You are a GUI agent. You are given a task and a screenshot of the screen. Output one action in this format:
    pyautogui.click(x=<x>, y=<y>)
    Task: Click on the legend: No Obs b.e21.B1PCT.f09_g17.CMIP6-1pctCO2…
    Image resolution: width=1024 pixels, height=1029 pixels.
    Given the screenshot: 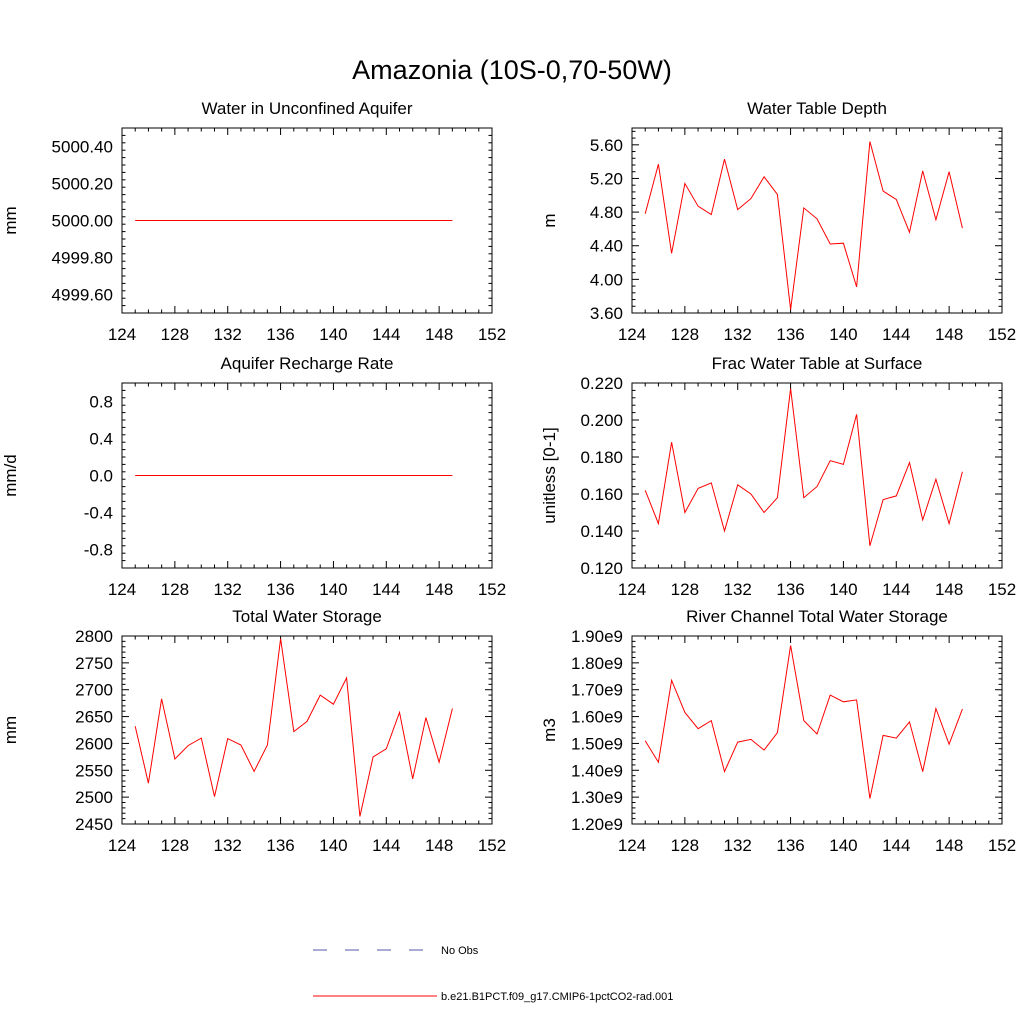 What is the action you would take?
    pyautogui.click(x=493, y=974)
    